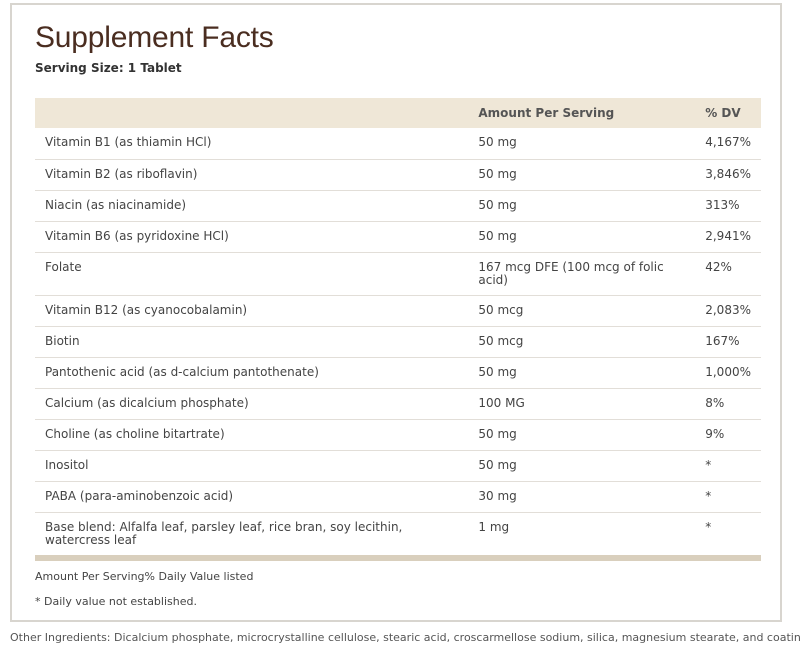 Image resolution: width=800 pixels, height=653 pixels. What do you see at coordinates (251, 113) in the screenshot?
I see `column-header-nutrient` at bounding box center [251, 113].